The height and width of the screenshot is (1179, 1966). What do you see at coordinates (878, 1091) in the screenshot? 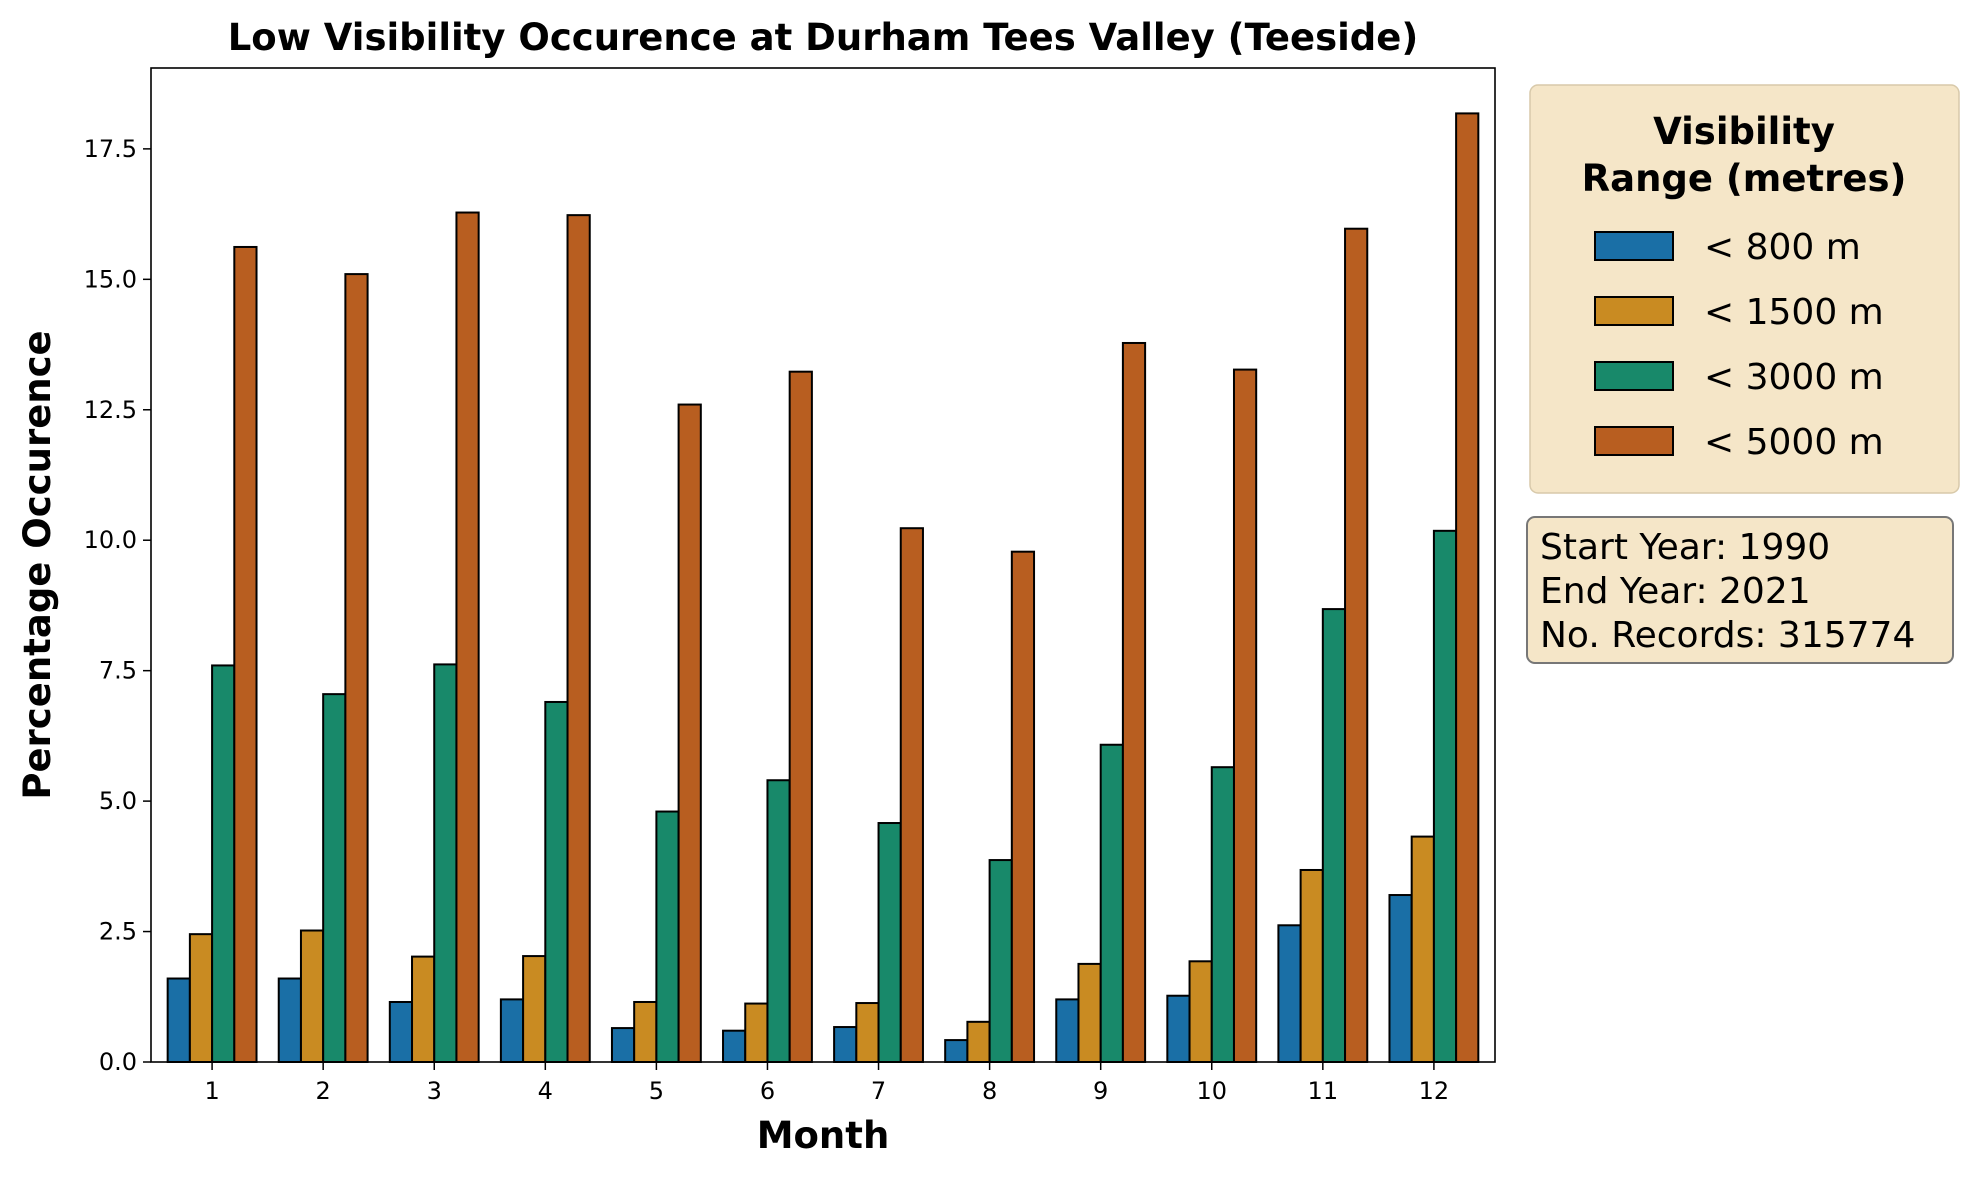
I see `x-tick-label: 7` at bounding box center [878, 1091].